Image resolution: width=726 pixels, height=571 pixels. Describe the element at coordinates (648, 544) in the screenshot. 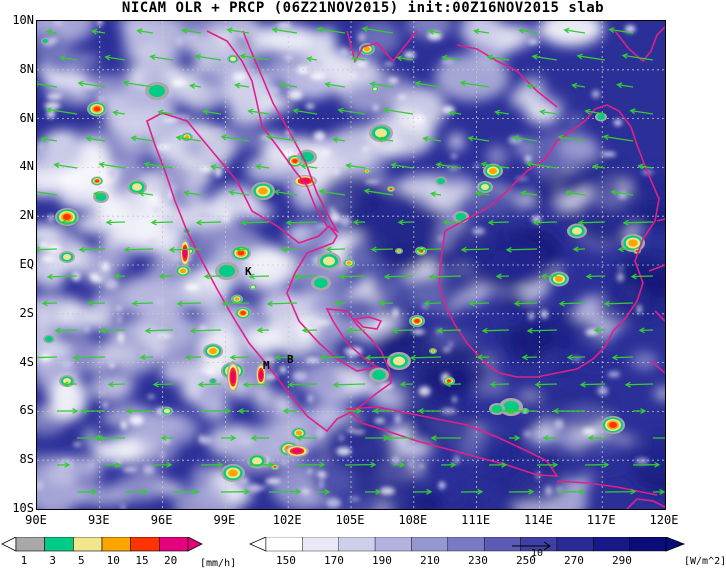

I see `olr-colorbar-segment` at that location.